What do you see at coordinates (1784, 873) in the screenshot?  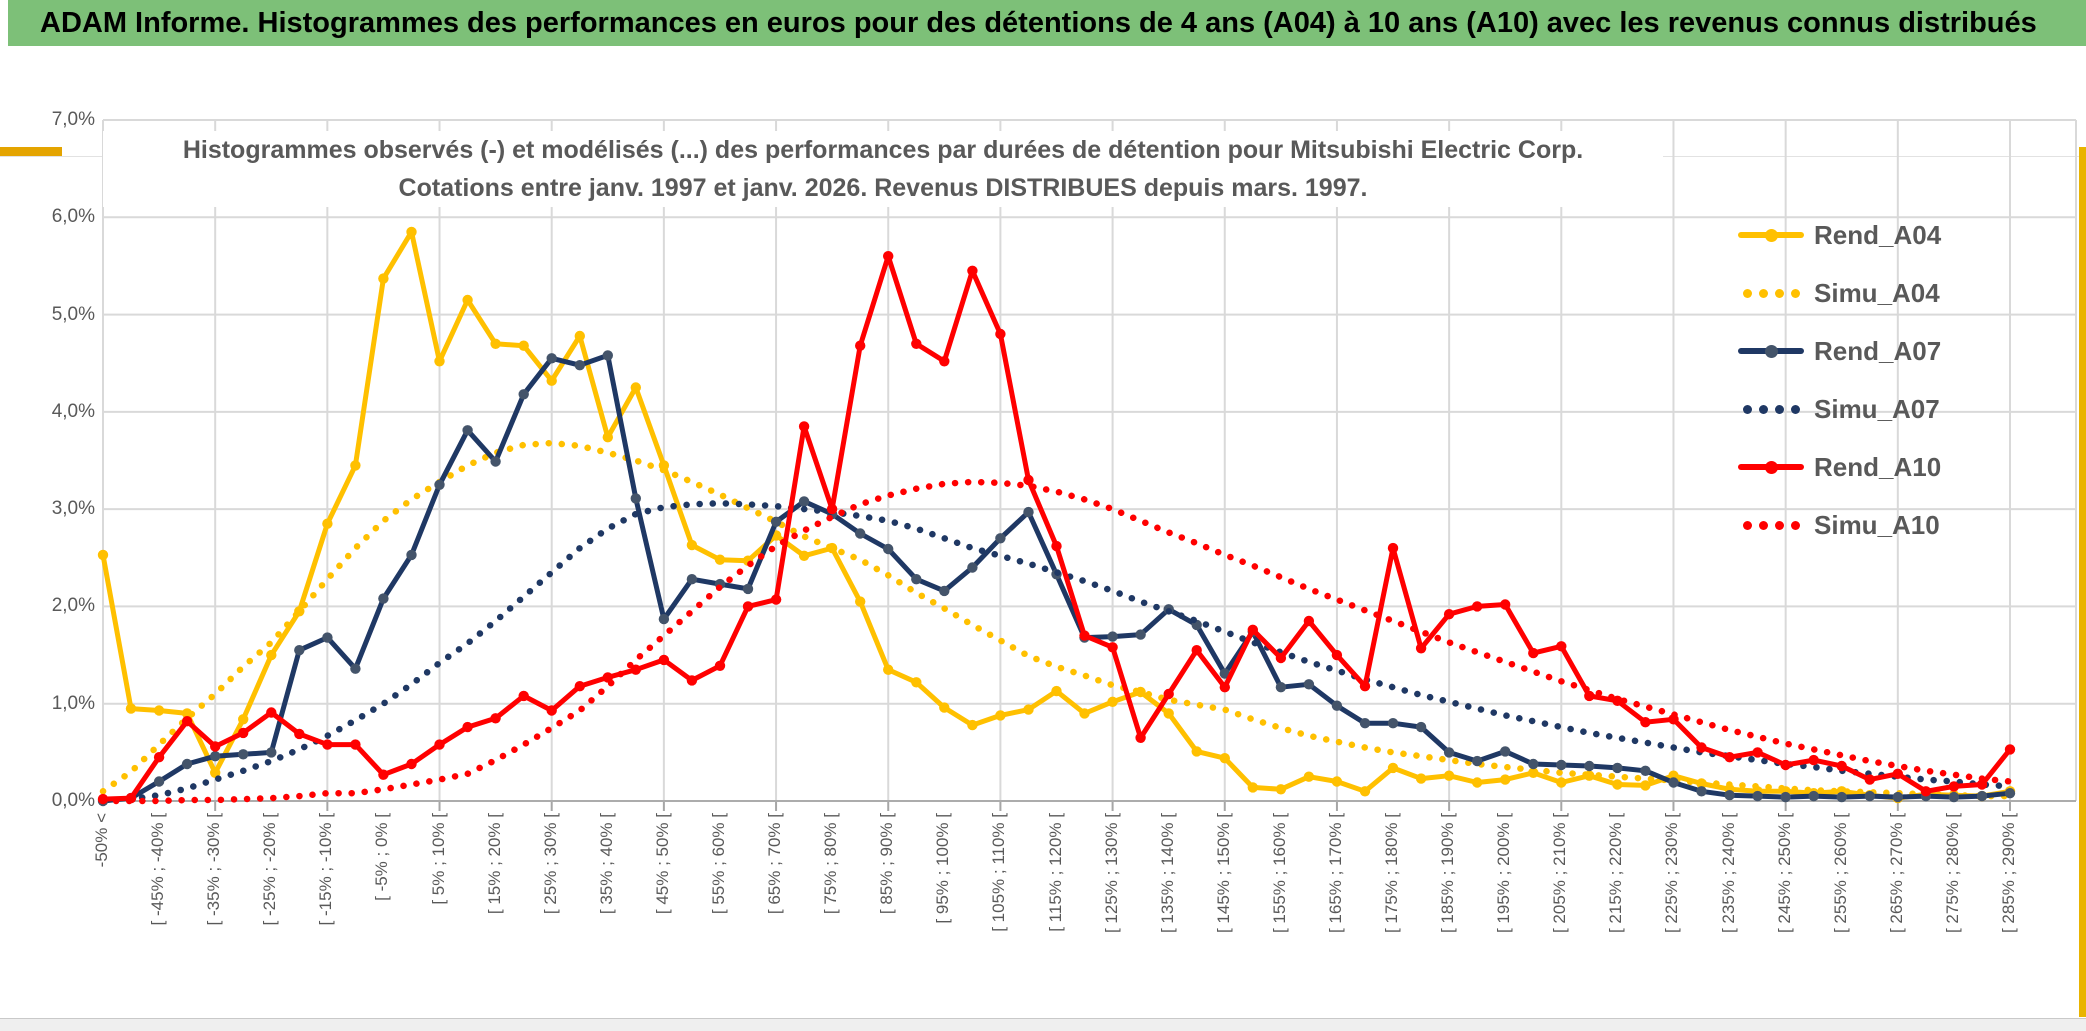 I see `x-axis-label: [ 245% ; 250% [` at bounding box center [1784, 873].